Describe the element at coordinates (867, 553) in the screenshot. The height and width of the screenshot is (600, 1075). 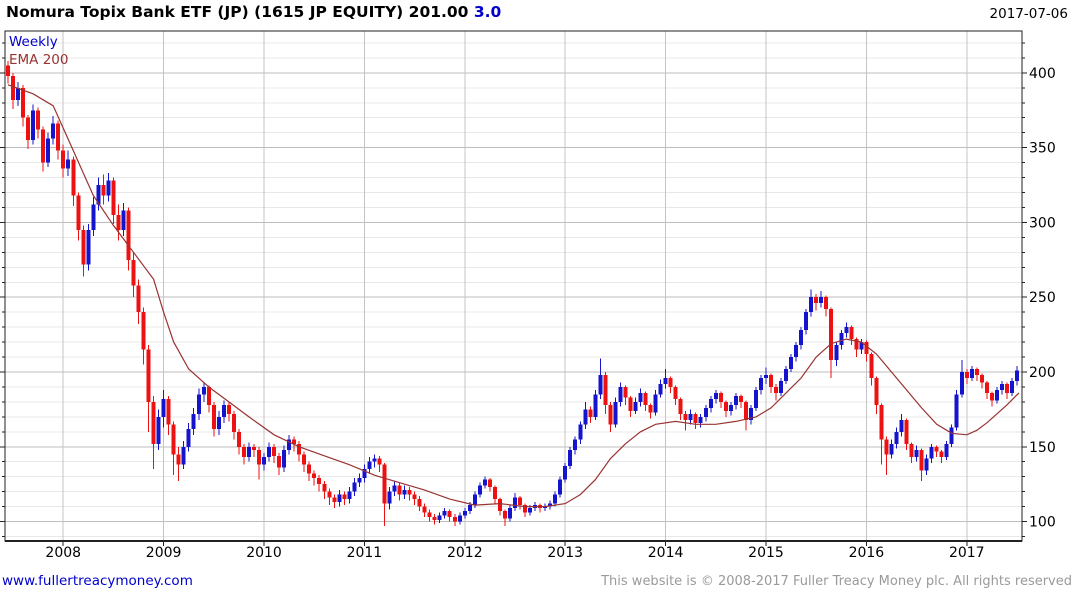
I see `svg-text: 2016` at that location.